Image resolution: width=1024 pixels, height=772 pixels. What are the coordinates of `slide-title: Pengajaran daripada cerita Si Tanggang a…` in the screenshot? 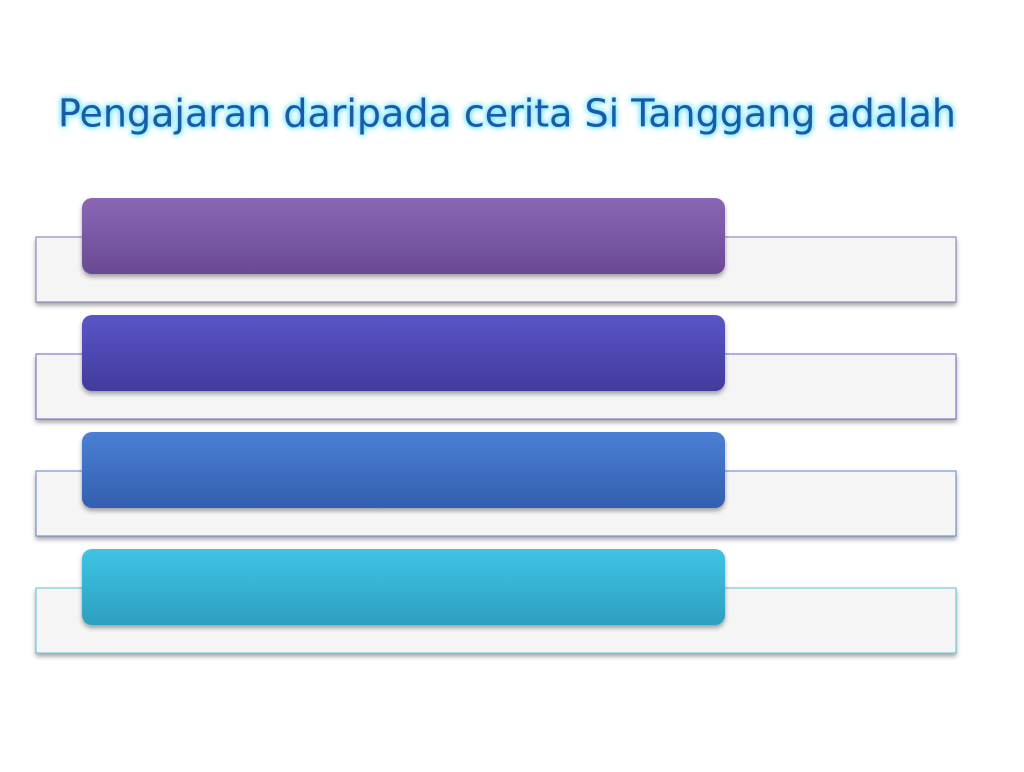 It's located at (507, 114).